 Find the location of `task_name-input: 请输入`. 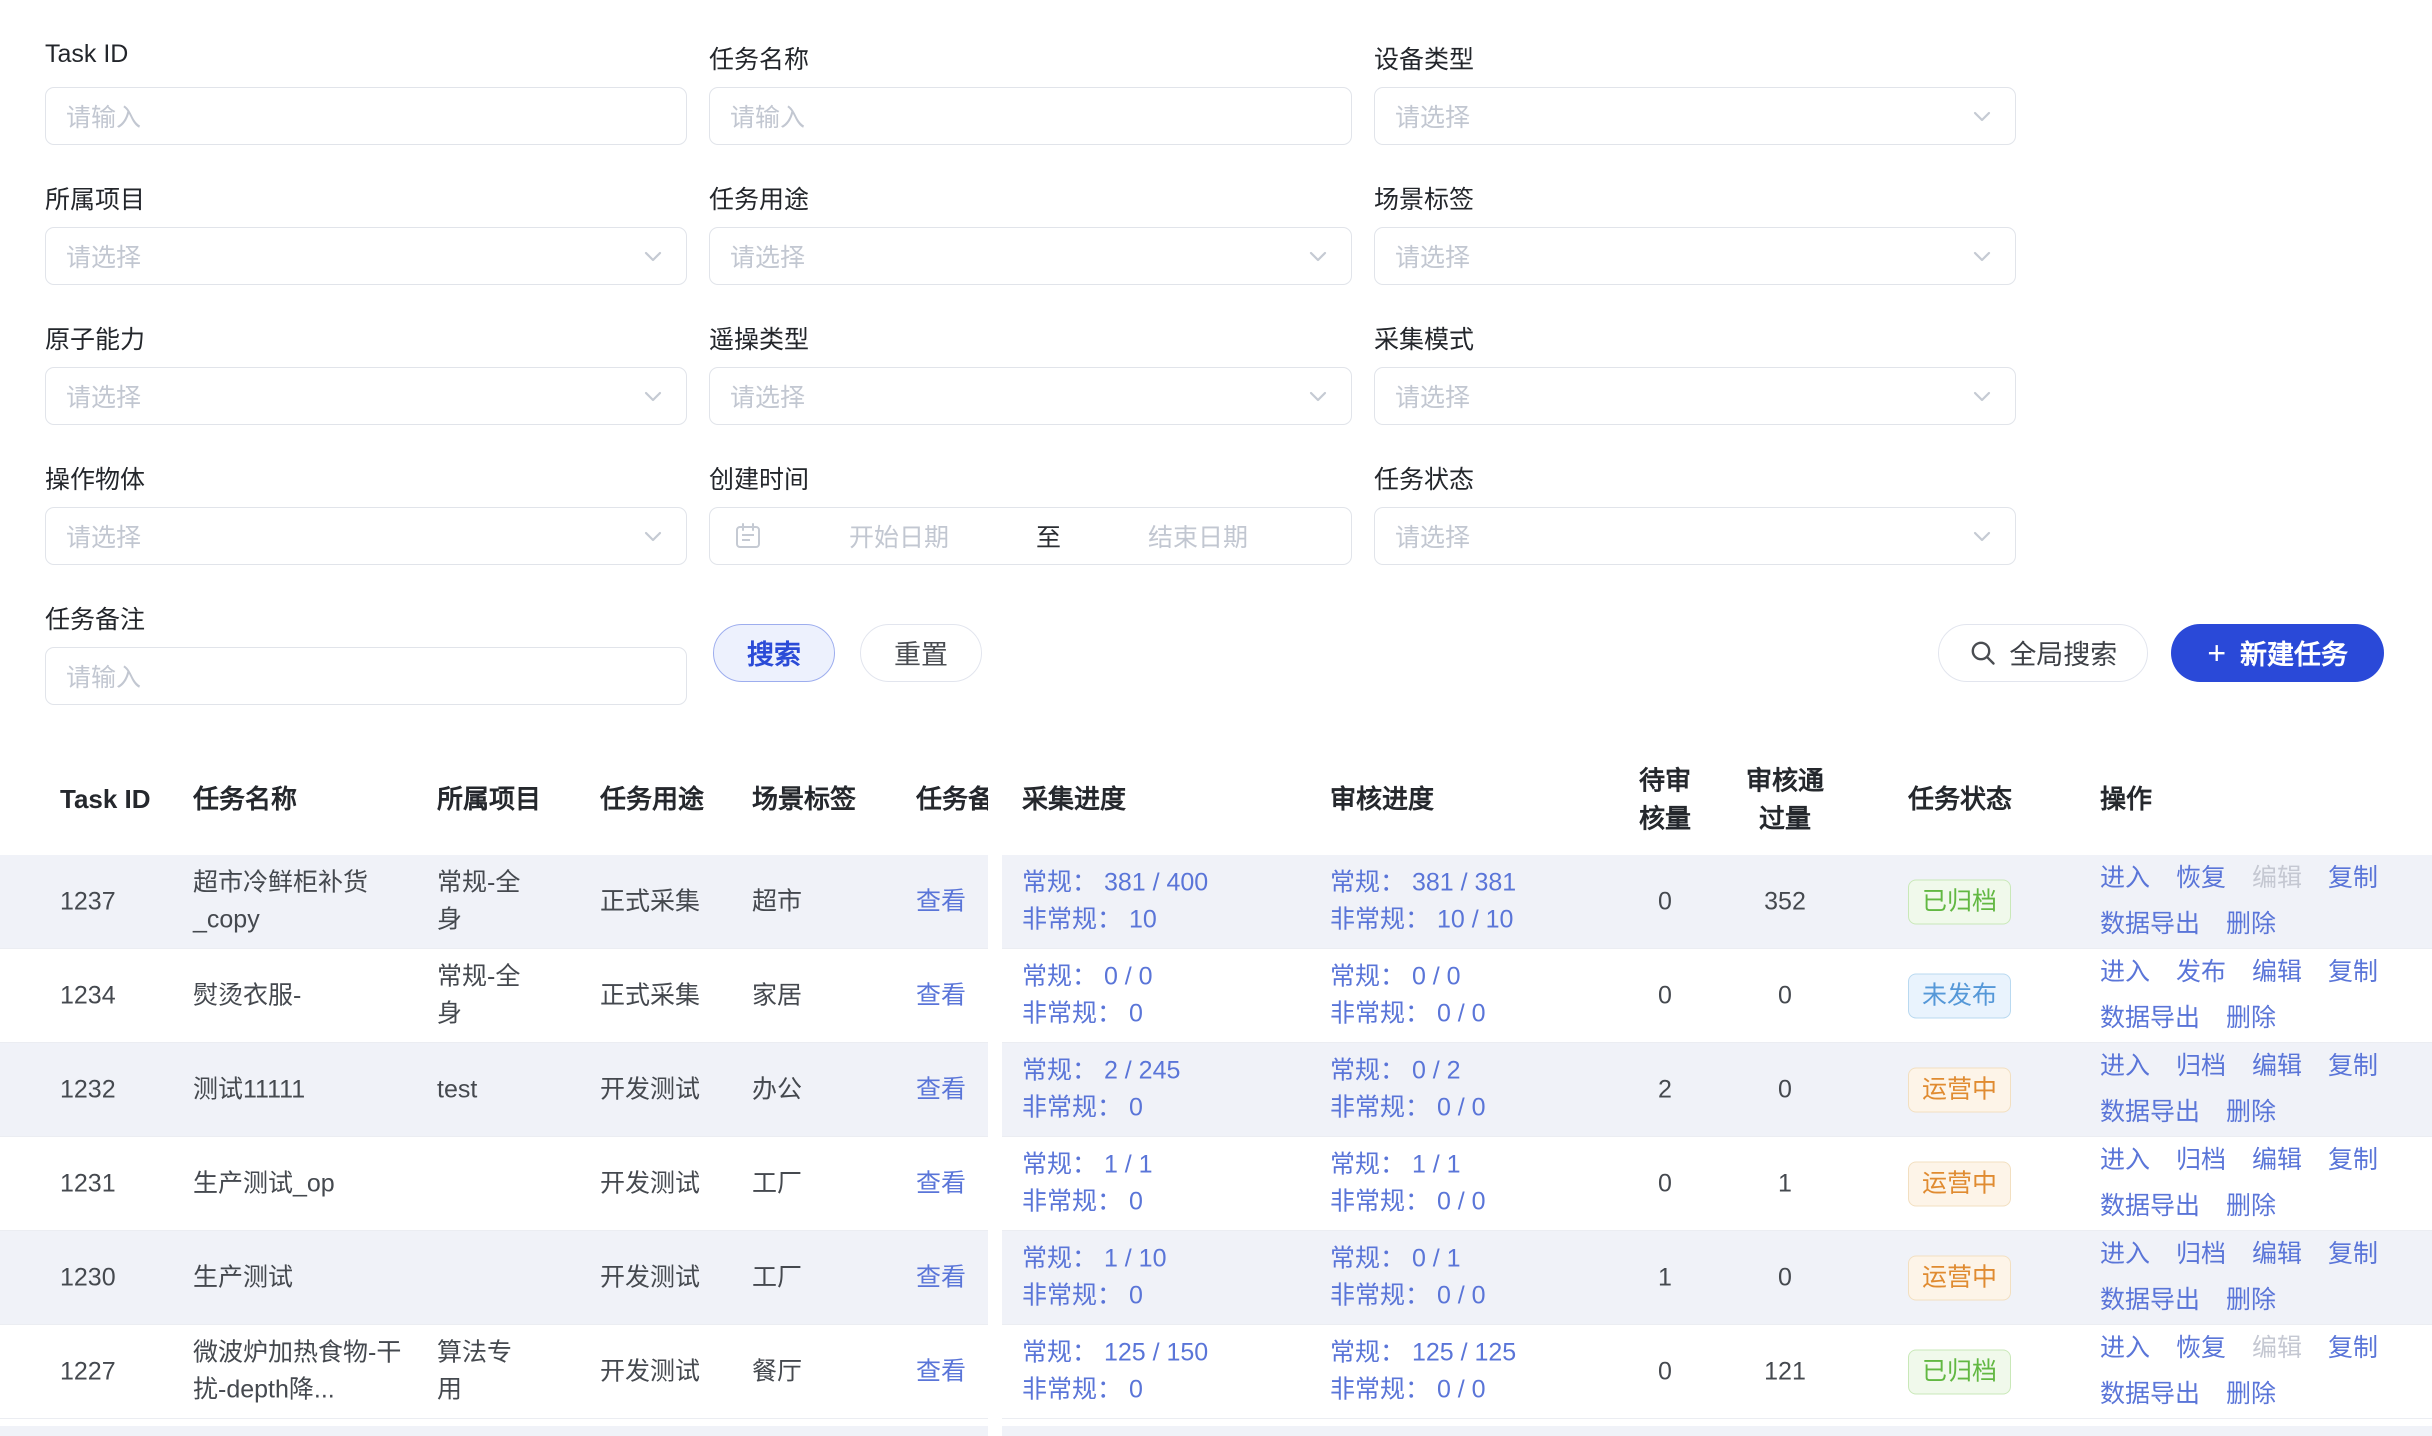

task_name-input: 请输入 is located at coordinates (1030, 116).